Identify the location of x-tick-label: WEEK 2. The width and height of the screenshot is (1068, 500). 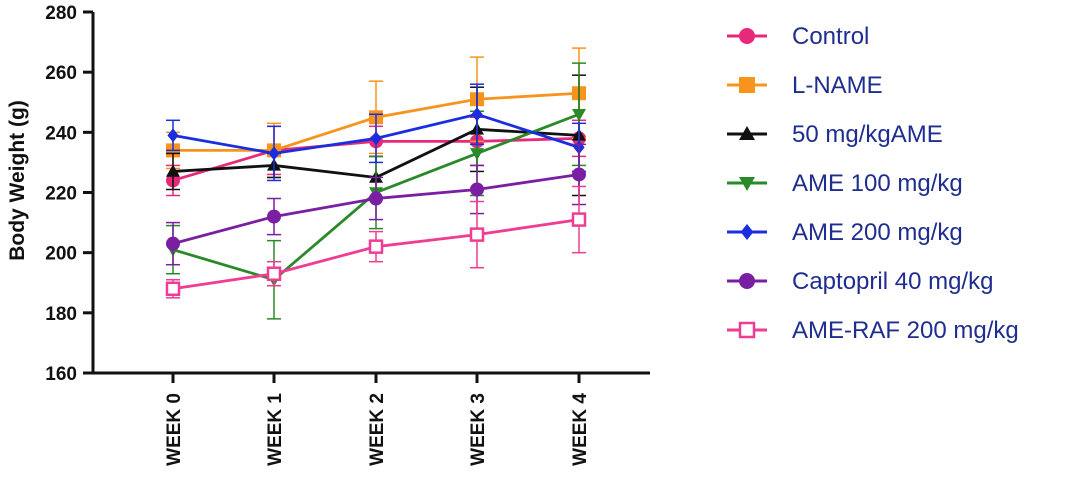
(377, 429).